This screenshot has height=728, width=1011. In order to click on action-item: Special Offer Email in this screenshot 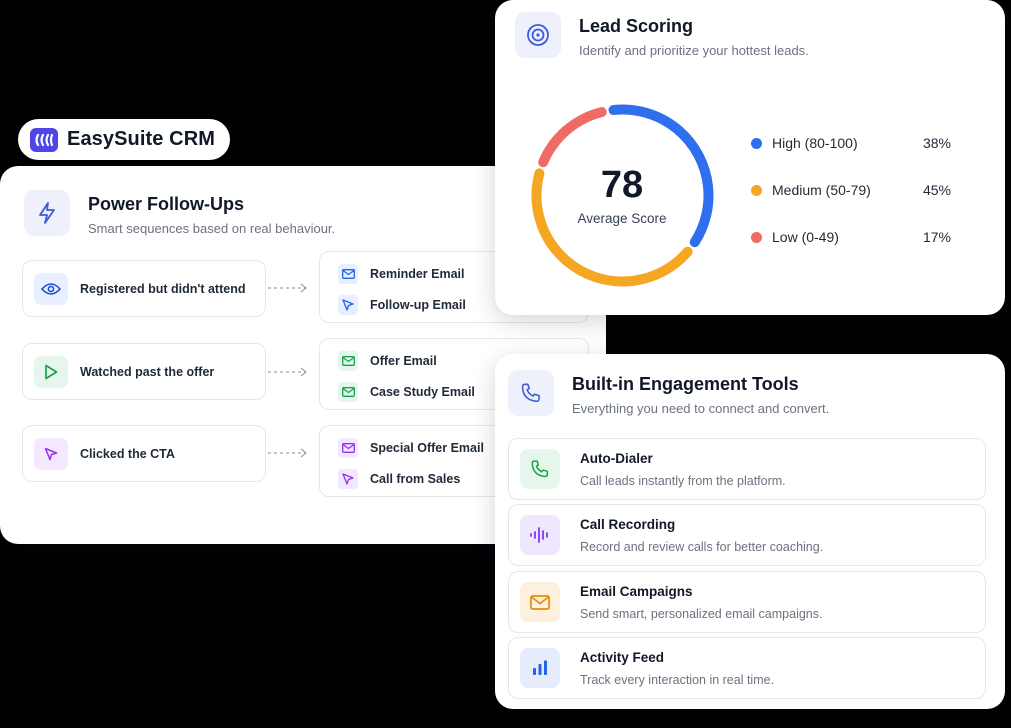, I will do `click(463, 447)`.